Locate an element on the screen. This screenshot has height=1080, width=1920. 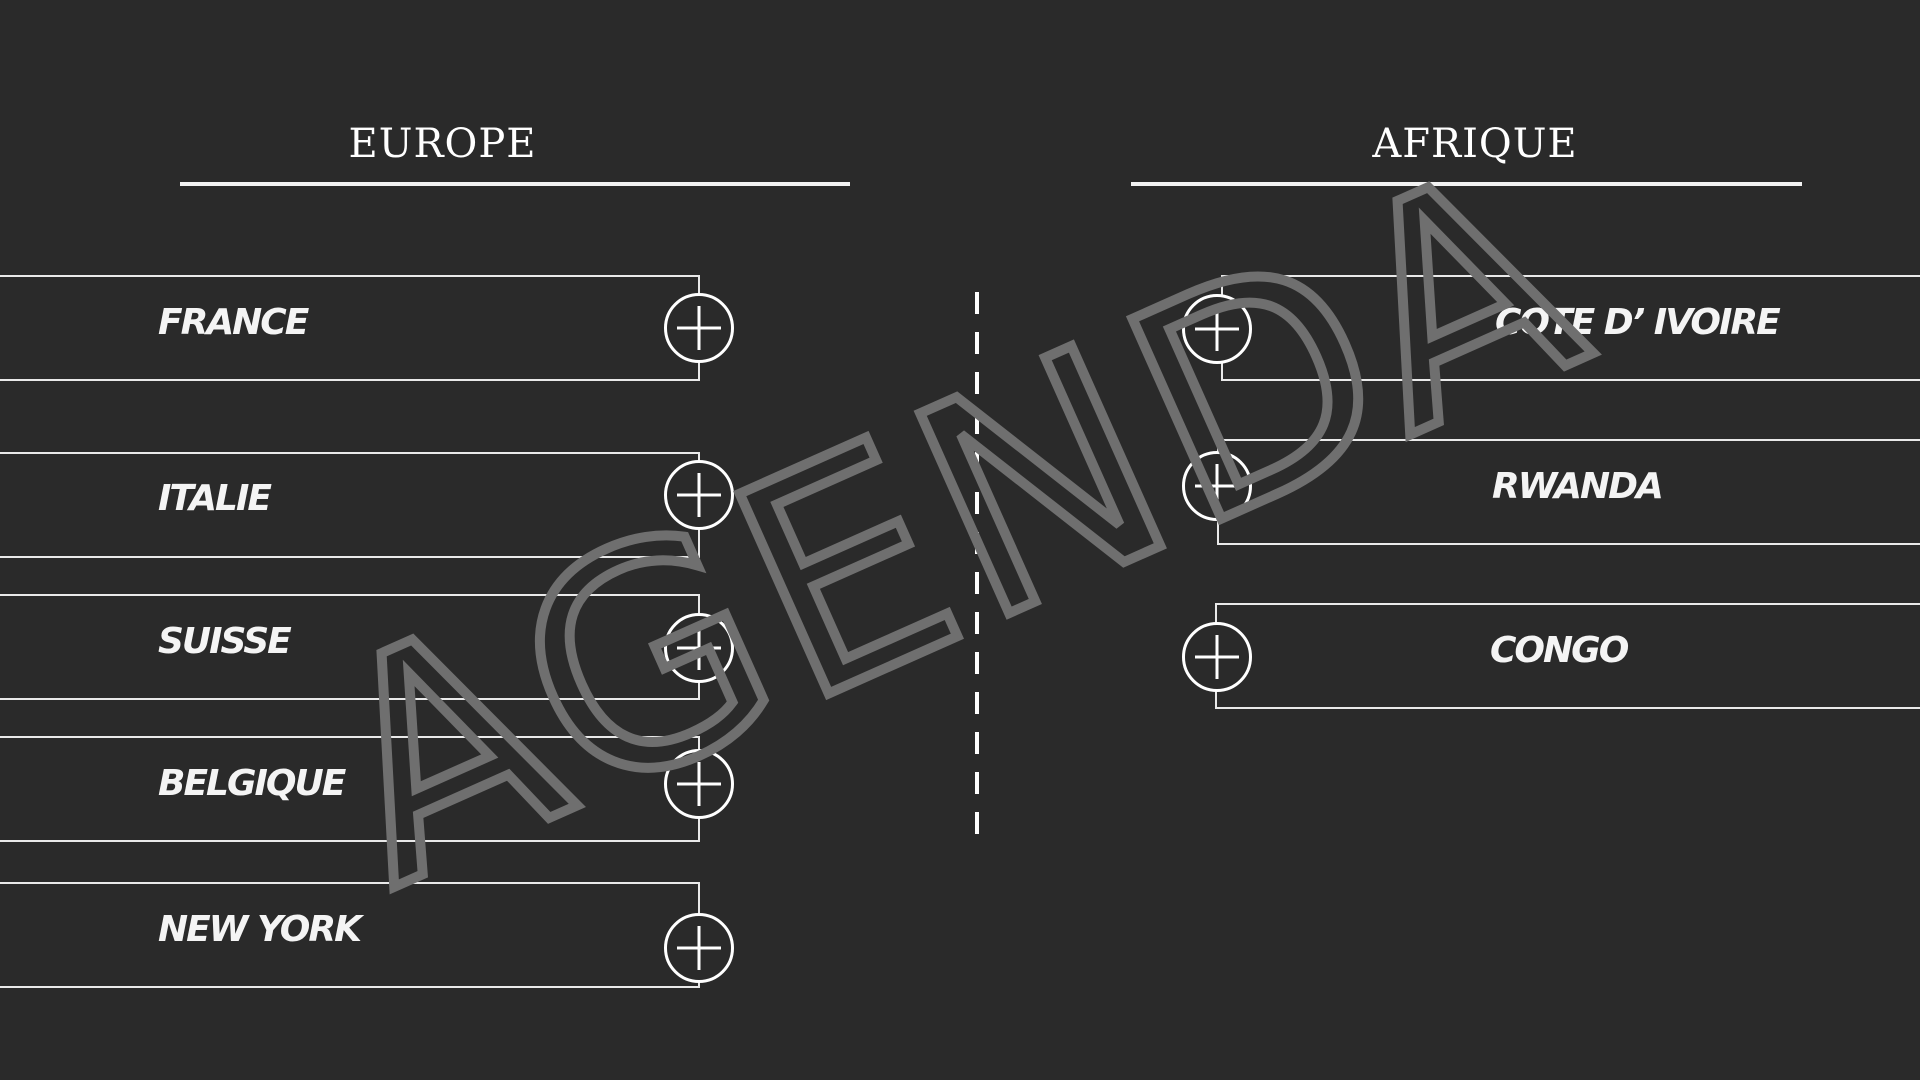
europe-heading: EUROPE is located at coordinates (442, 144).